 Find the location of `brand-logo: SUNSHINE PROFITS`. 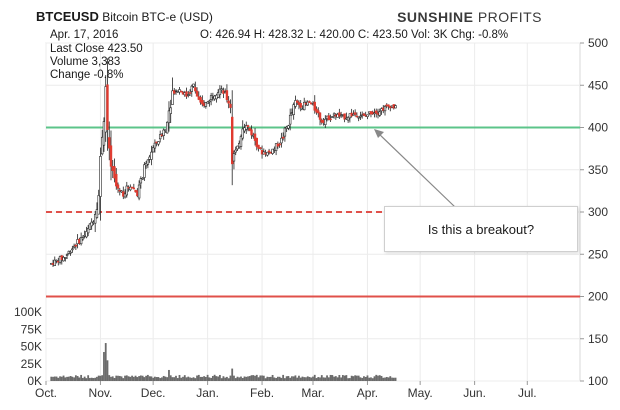

brand-logo: SUNSHINE PROFITS is located at coordinates (469, 17).